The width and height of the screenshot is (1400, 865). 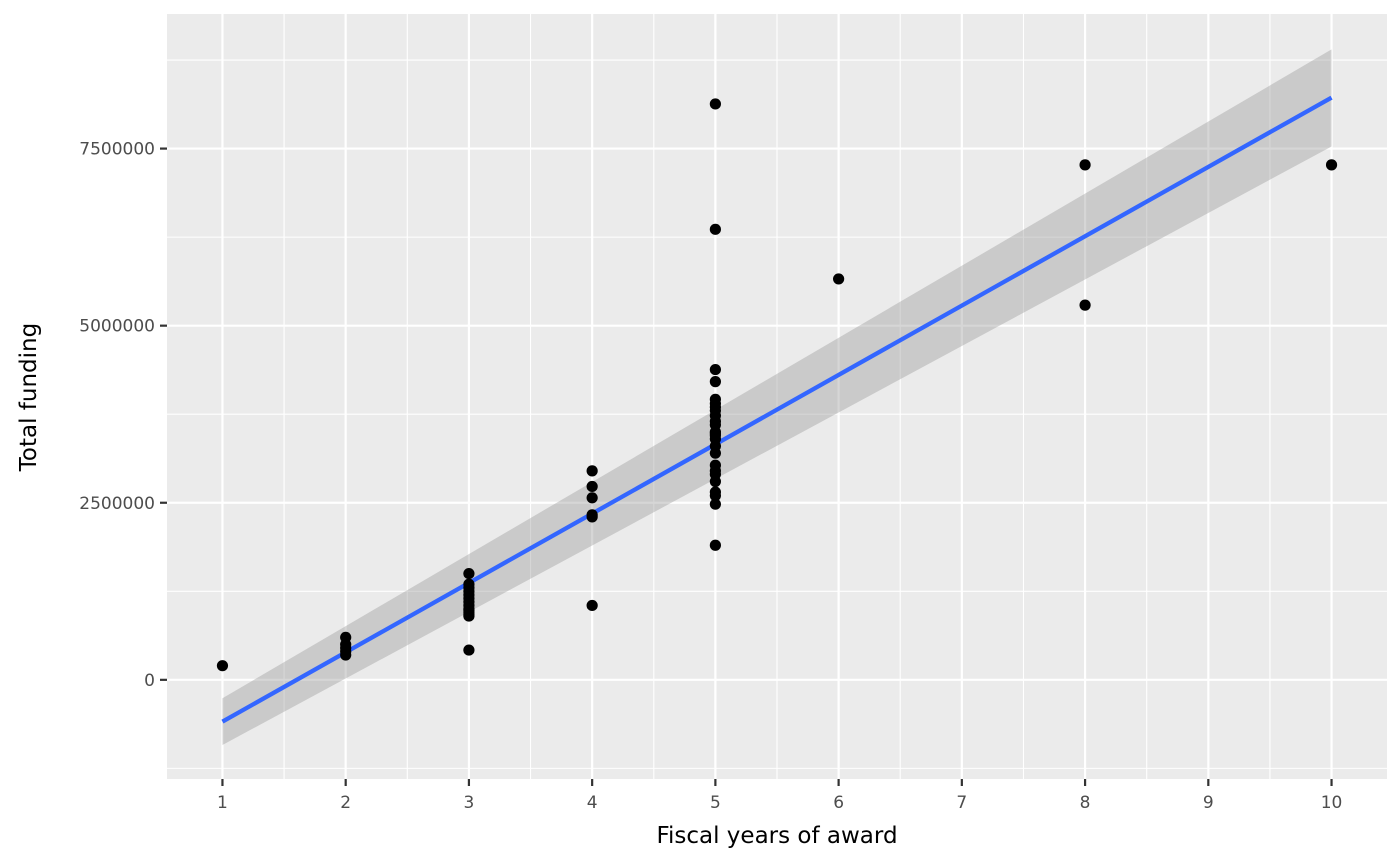 What do you see at coordinates (838, 803) in the screenshot?
I see `x-tick-label-6: 6` at bounding box center [838, 803].